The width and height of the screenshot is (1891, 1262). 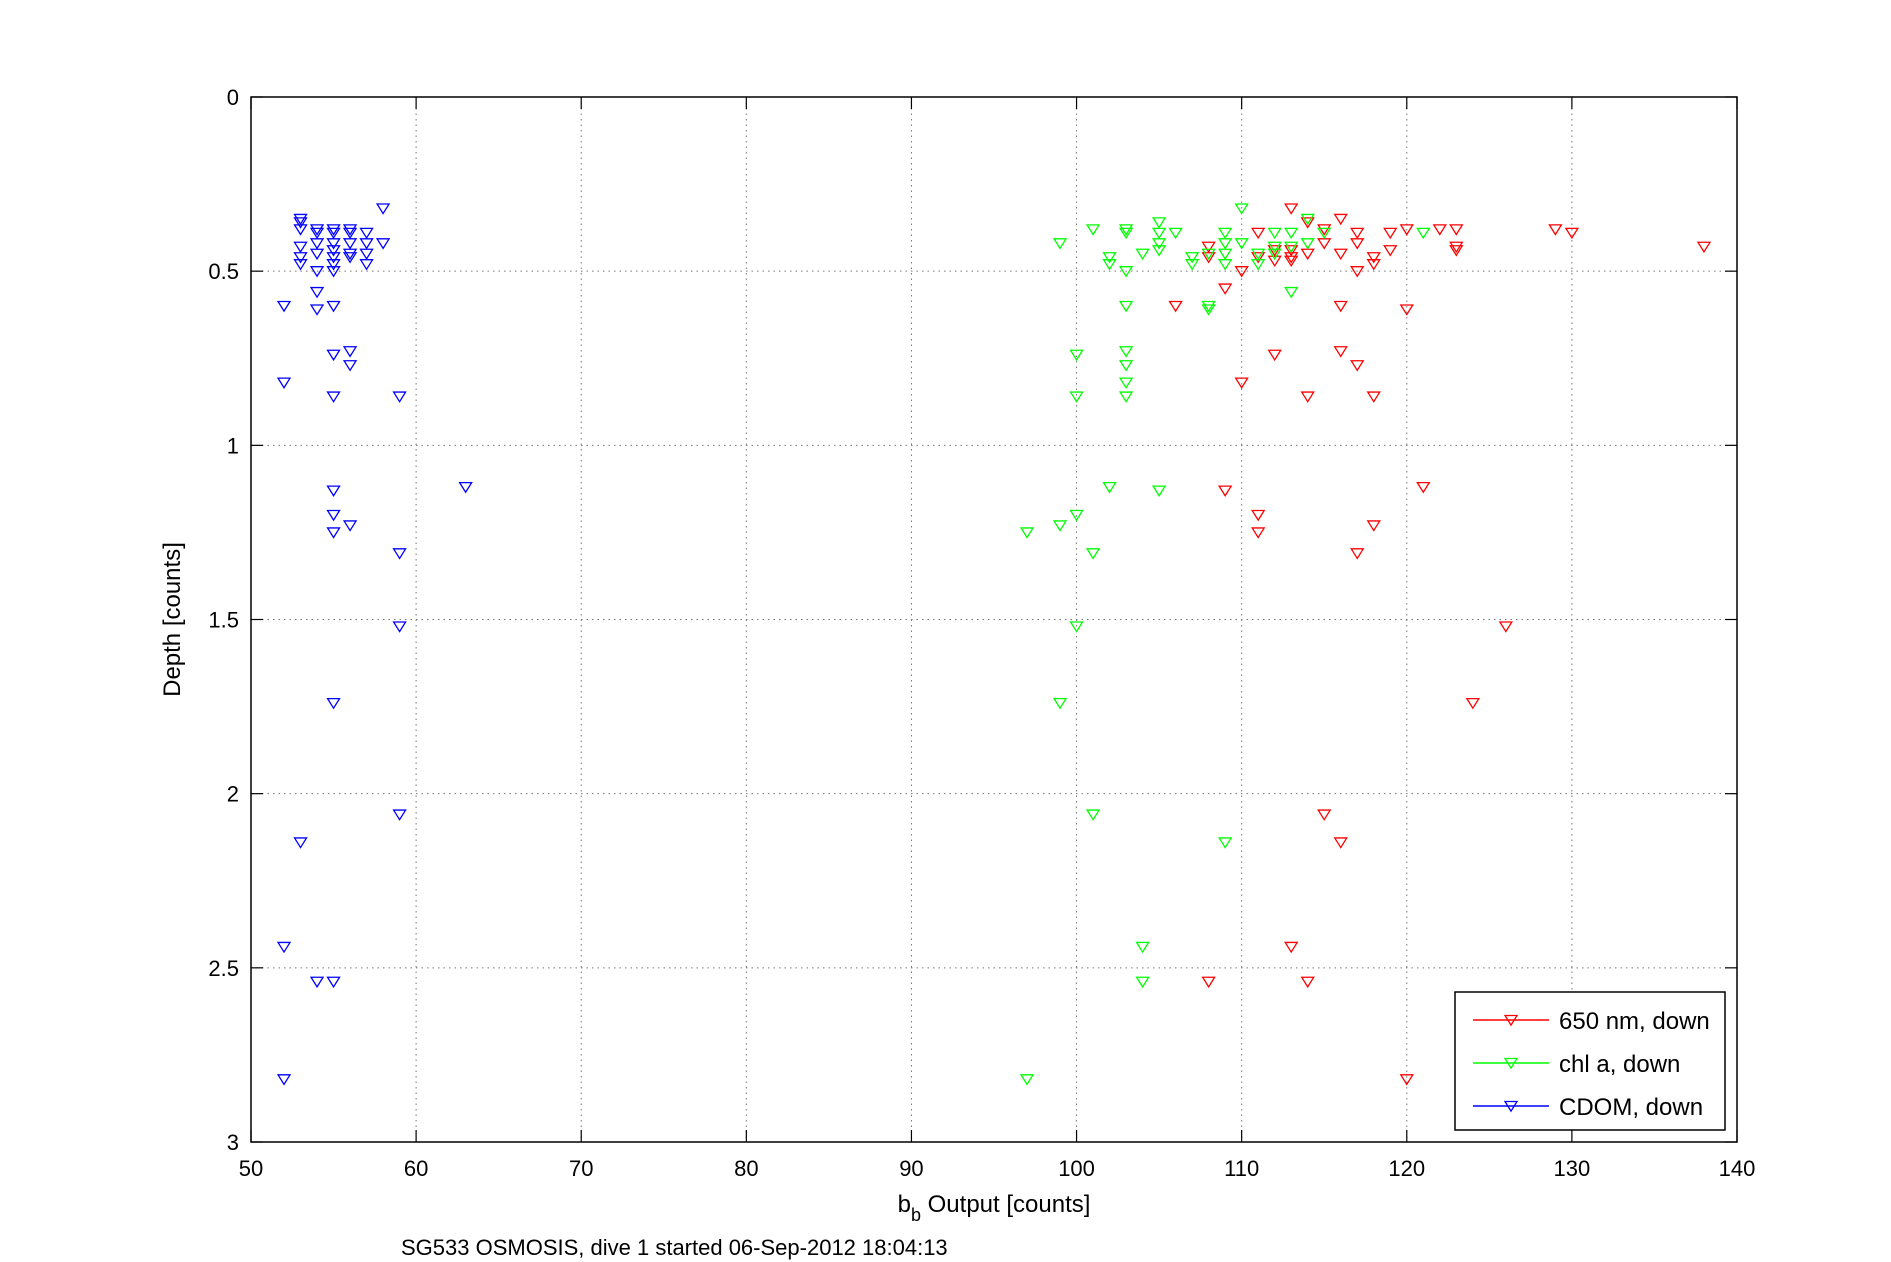 I want to click on x-tick-label: 120, so click(x=1406, y=1168).